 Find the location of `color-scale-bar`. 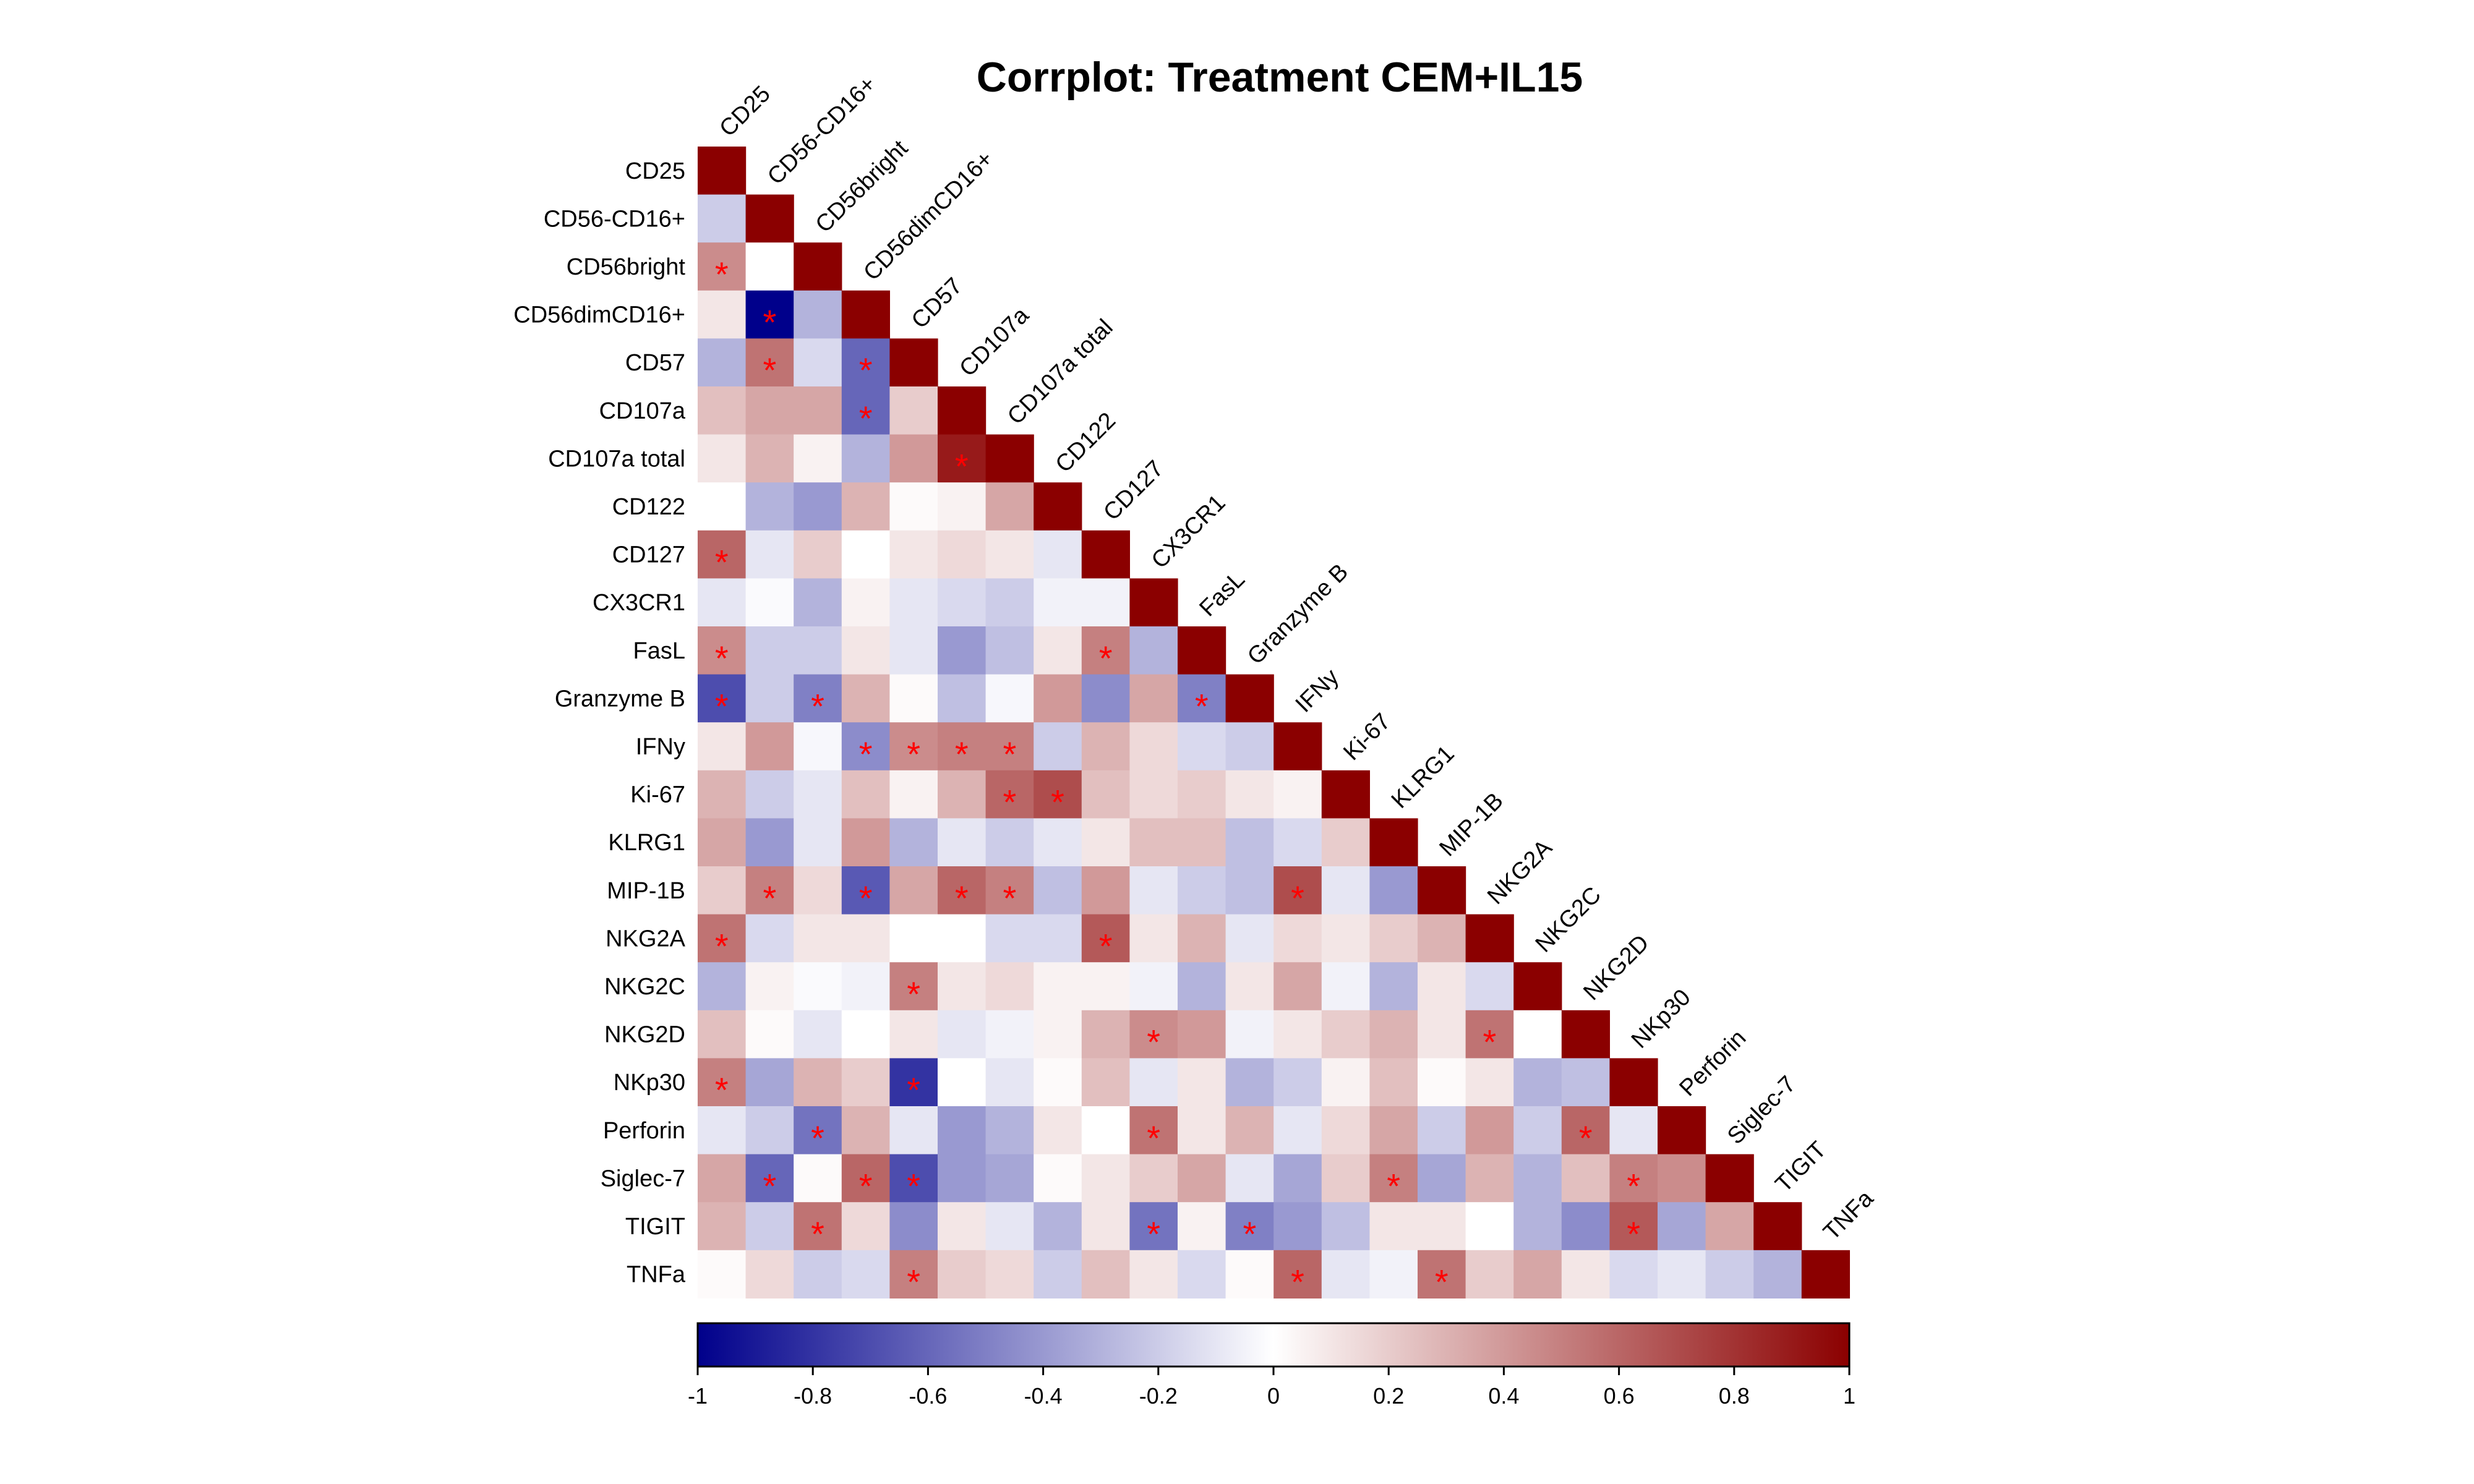

color-scale-bar is located at coordinates (1274, 1345).